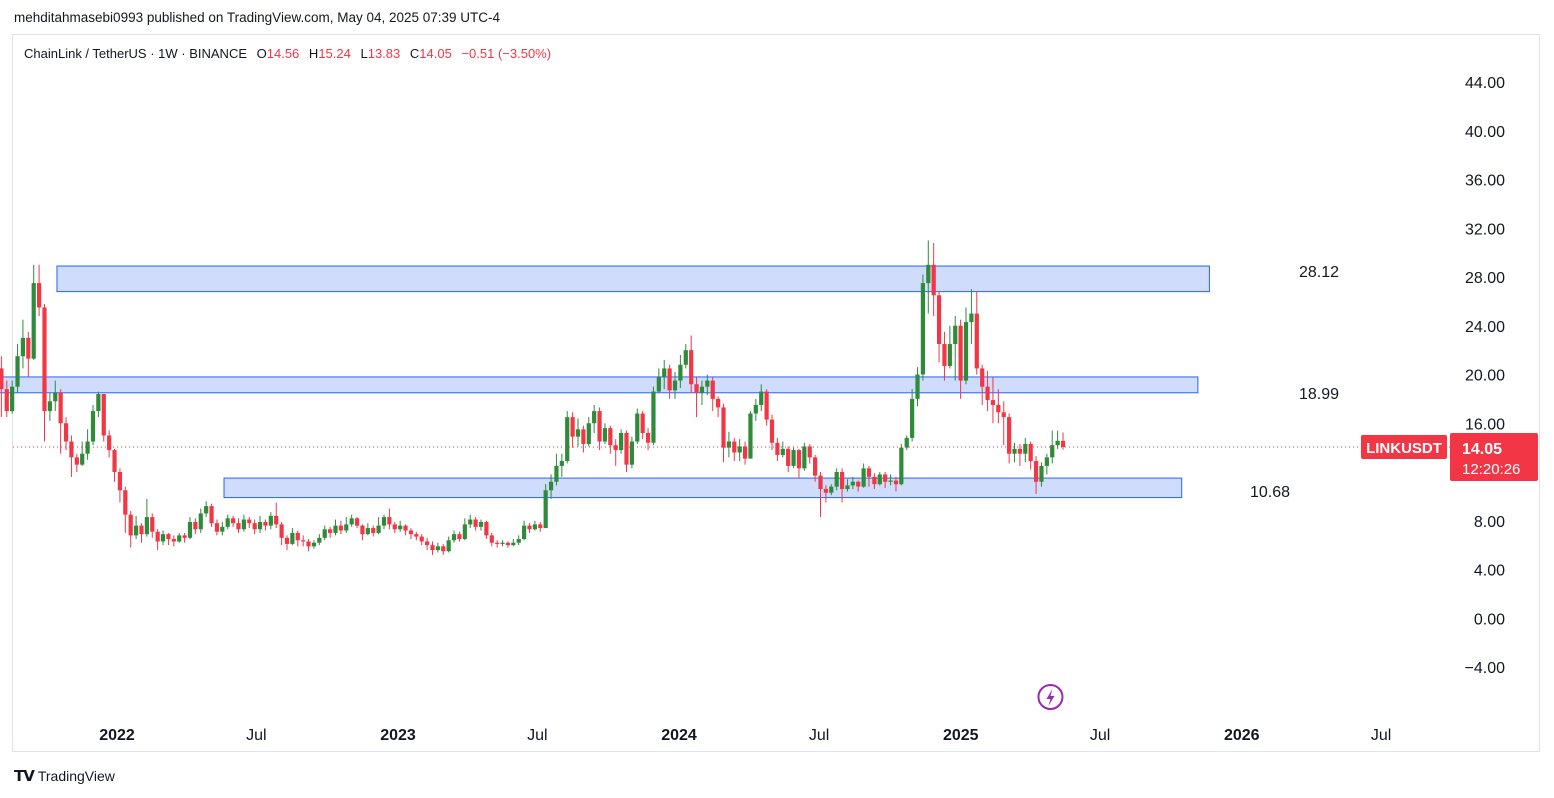 Image resolution: width=1554 pixels, height=798 pixels. Describe the element at coordinates (384, 53) in the screenshot. I see `low-value: 13.83` at that location.